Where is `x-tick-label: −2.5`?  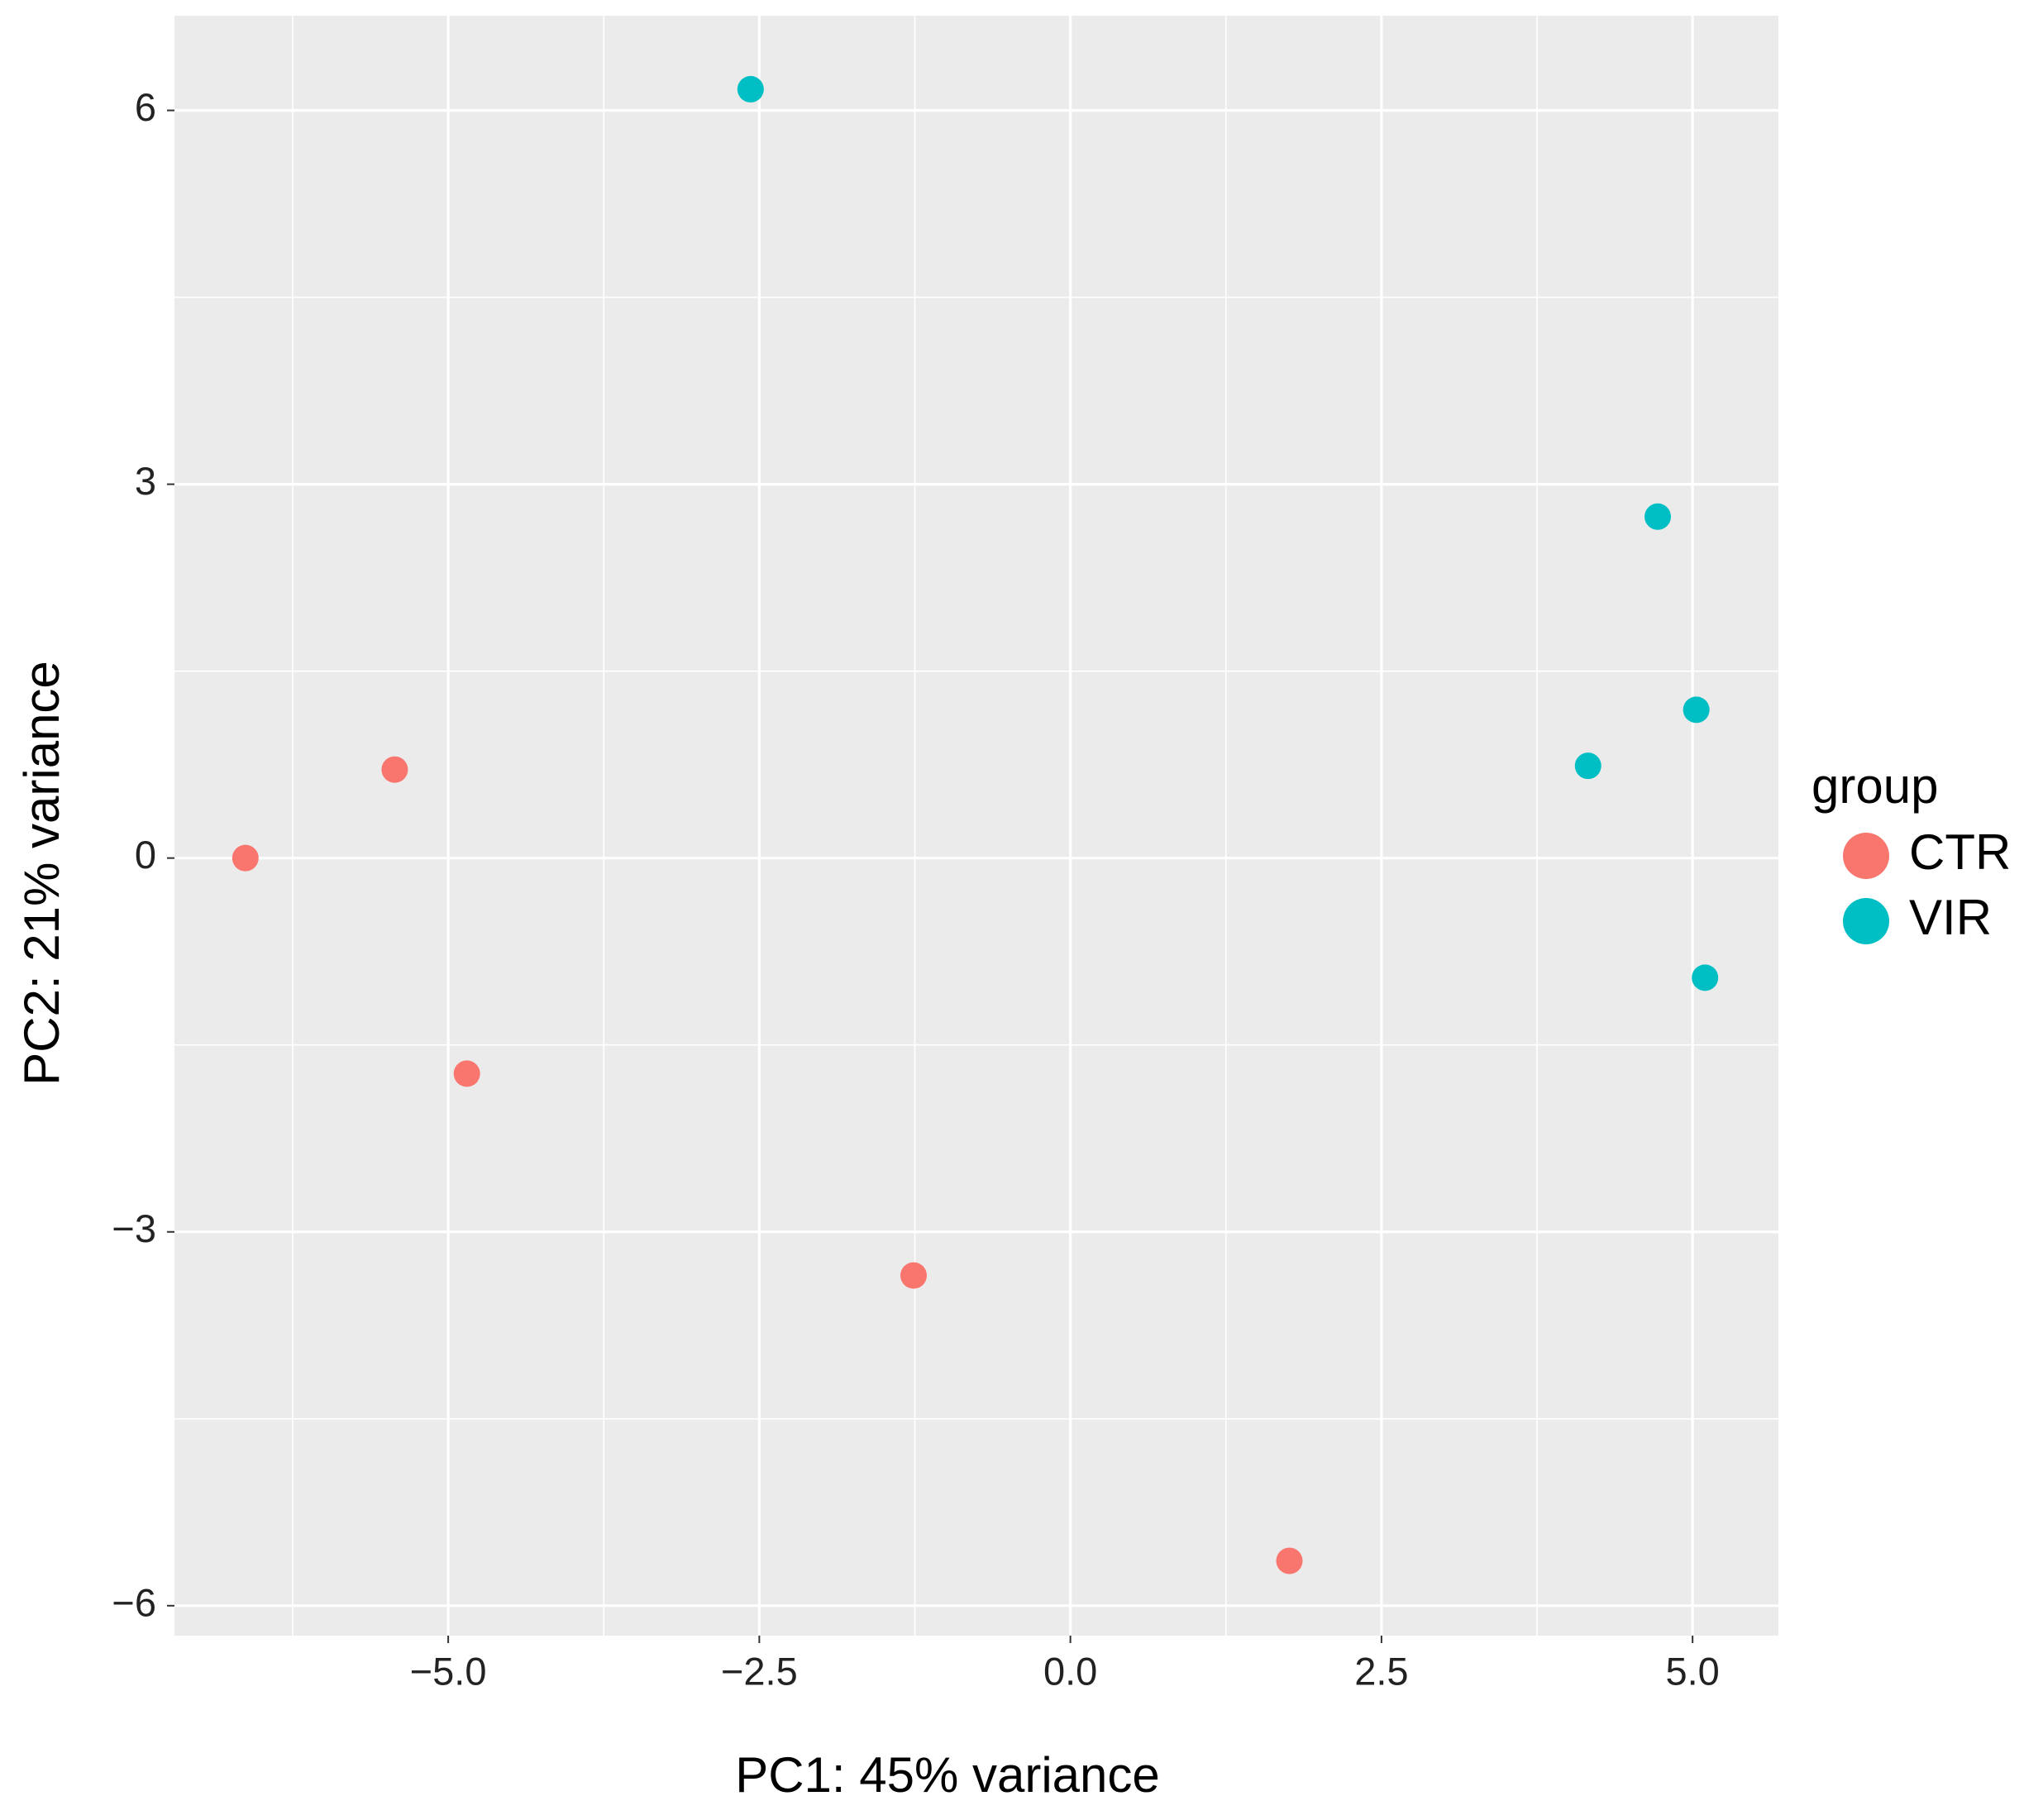 x-tick-label: −2.5 is located at coordinates (759, 1671).